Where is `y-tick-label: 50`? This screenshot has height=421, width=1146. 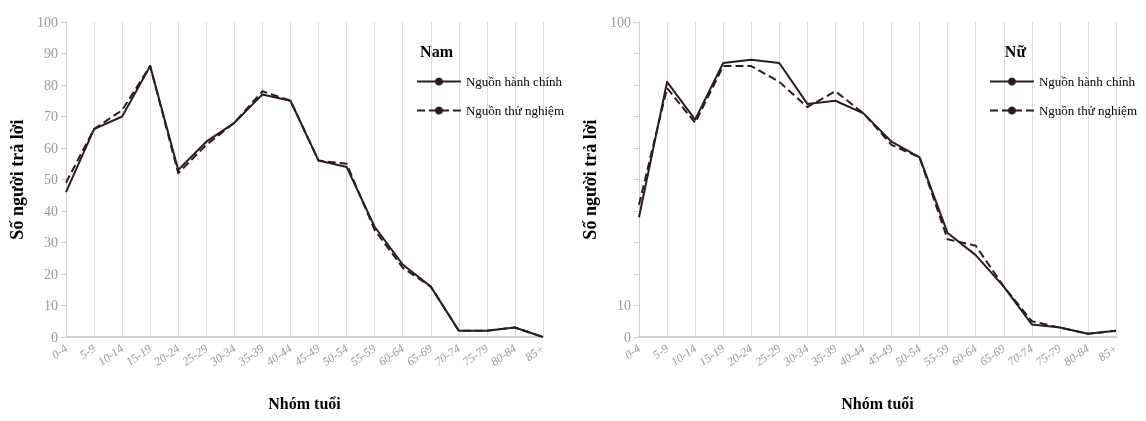
y-tick-label: 50 is located at coordinates (51, 179).